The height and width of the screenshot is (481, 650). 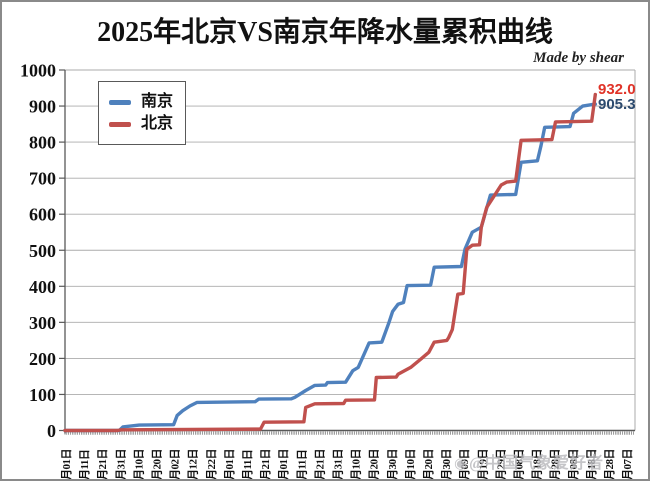 I want to click on y-tick-label: 100, so click(x=42, y=395).